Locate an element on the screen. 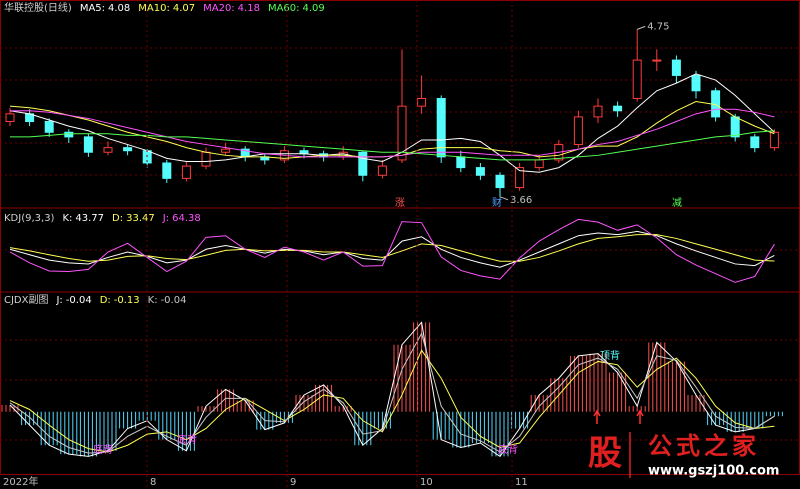 Image resolution: width=800 pixels, height=489 pixels. legend-value: 43.77 is located at coordinates (89, 218).